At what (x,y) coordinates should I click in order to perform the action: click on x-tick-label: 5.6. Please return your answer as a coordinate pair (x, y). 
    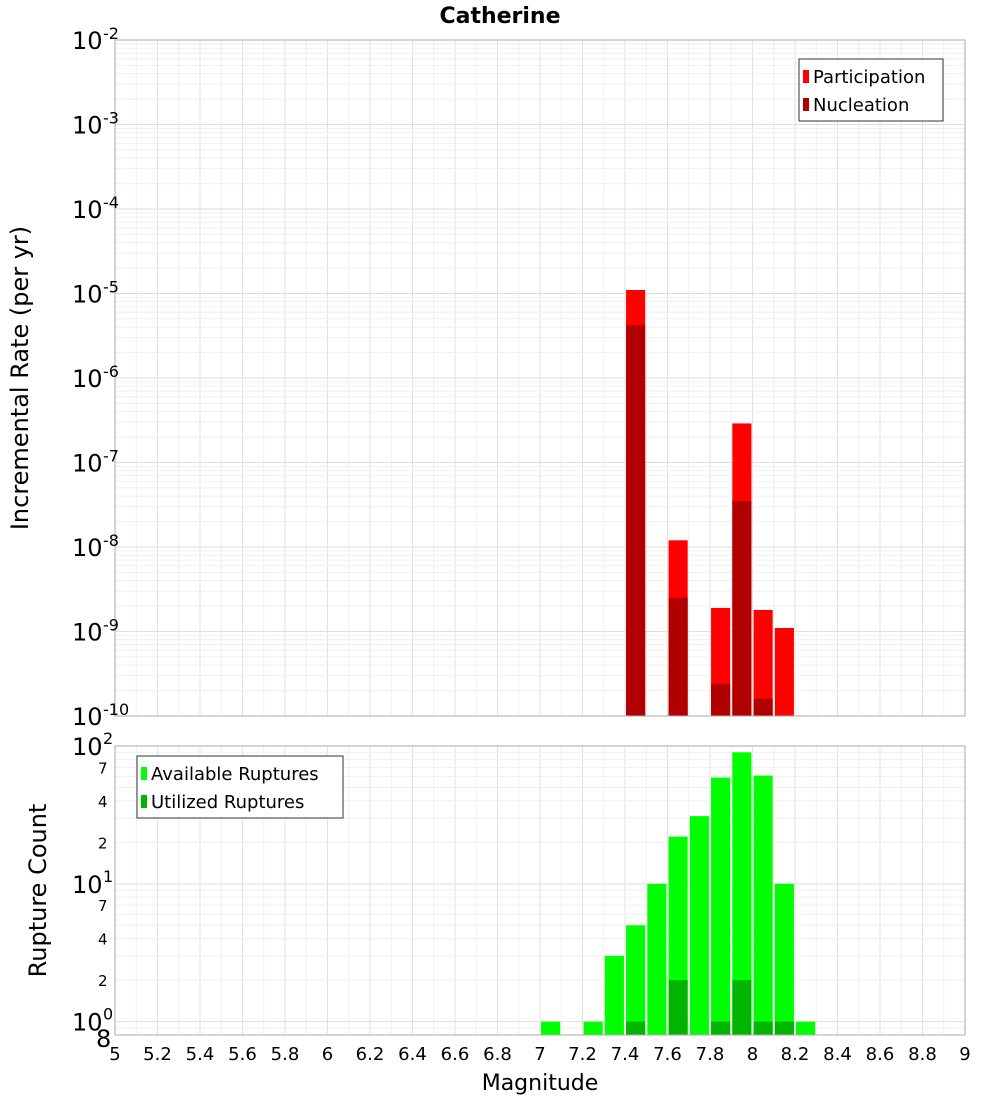
    Looking at the image, I should click on (242, 1054).